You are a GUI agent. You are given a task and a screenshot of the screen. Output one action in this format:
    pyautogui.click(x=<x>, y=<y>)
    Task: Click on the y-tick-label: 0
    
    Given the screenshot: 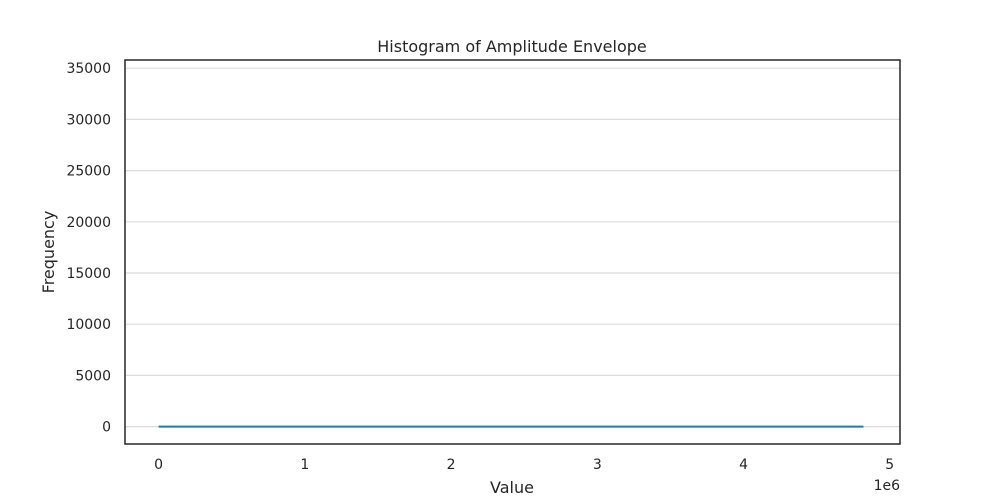 What is the action you would take?
    pyautogui.click(x=106, y=428)
    